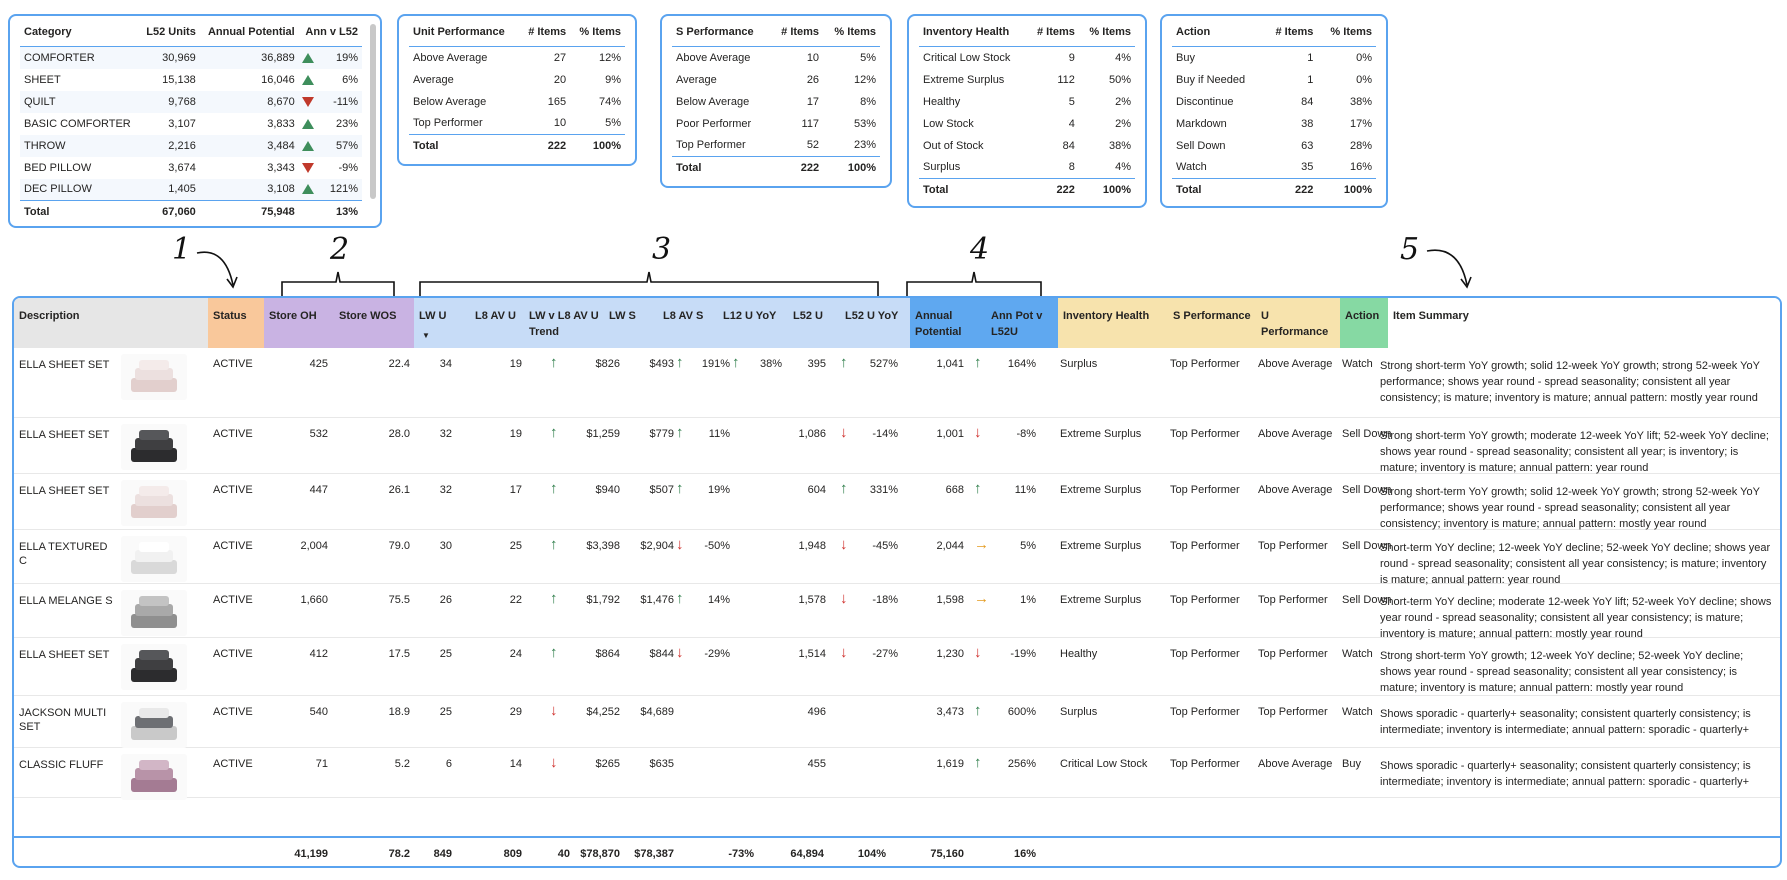  I want to click on s-perf-row: Below Average 17 8%, so click(776, 102).